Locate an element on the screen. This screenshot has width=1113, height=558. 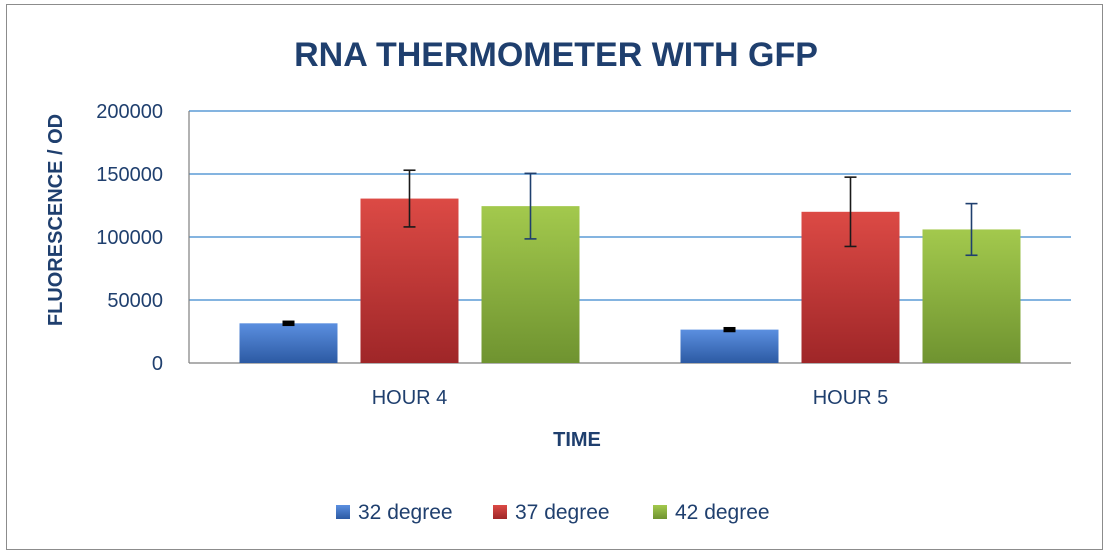
y-tick-label: 0 is located at coordinates (157, 364).